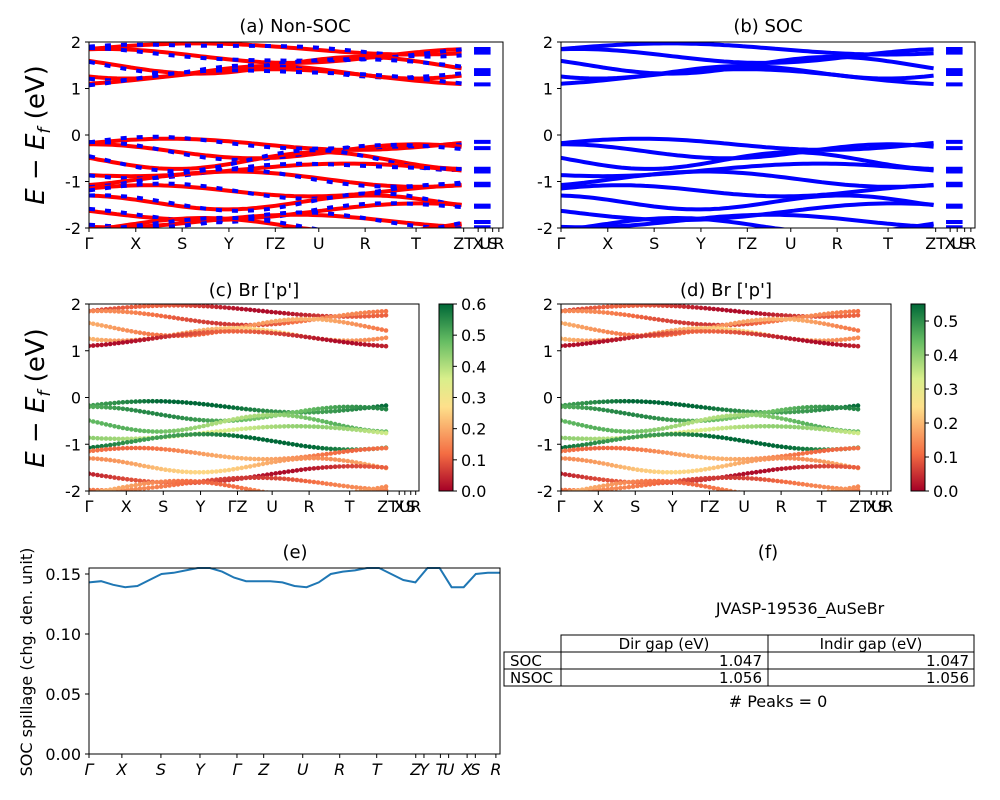 Image resolution: width=1000 pixels, height=800 pixels. What do you see at coordinates (475, 769) in the screenshot?
I see `x-tick-label: S` at bounding box center [475, 769].